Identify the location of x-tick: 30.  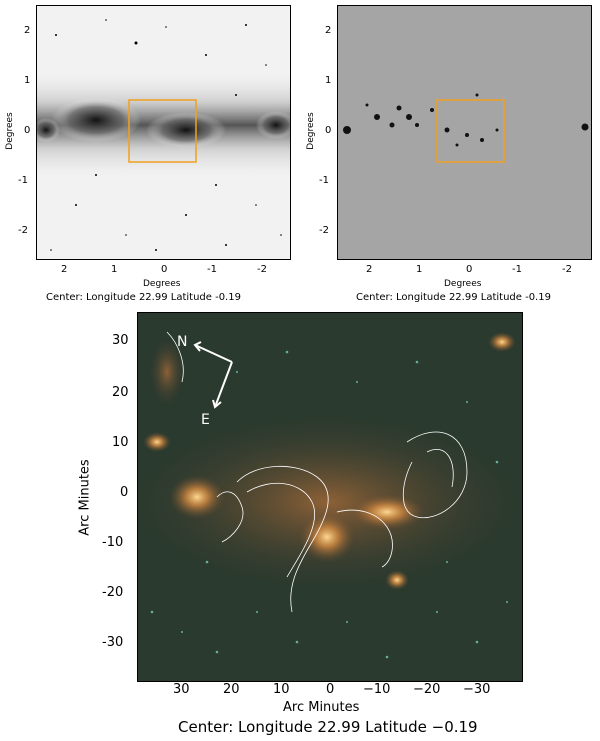
(181, 689).